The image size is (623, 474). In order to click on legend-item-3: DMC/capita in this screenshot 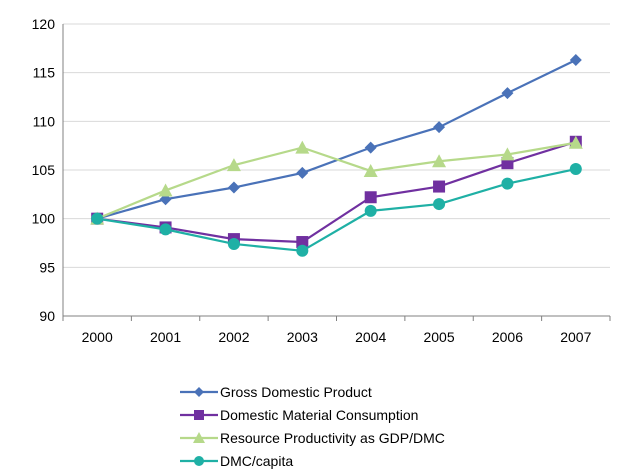, I will do `click(236, 461)`.